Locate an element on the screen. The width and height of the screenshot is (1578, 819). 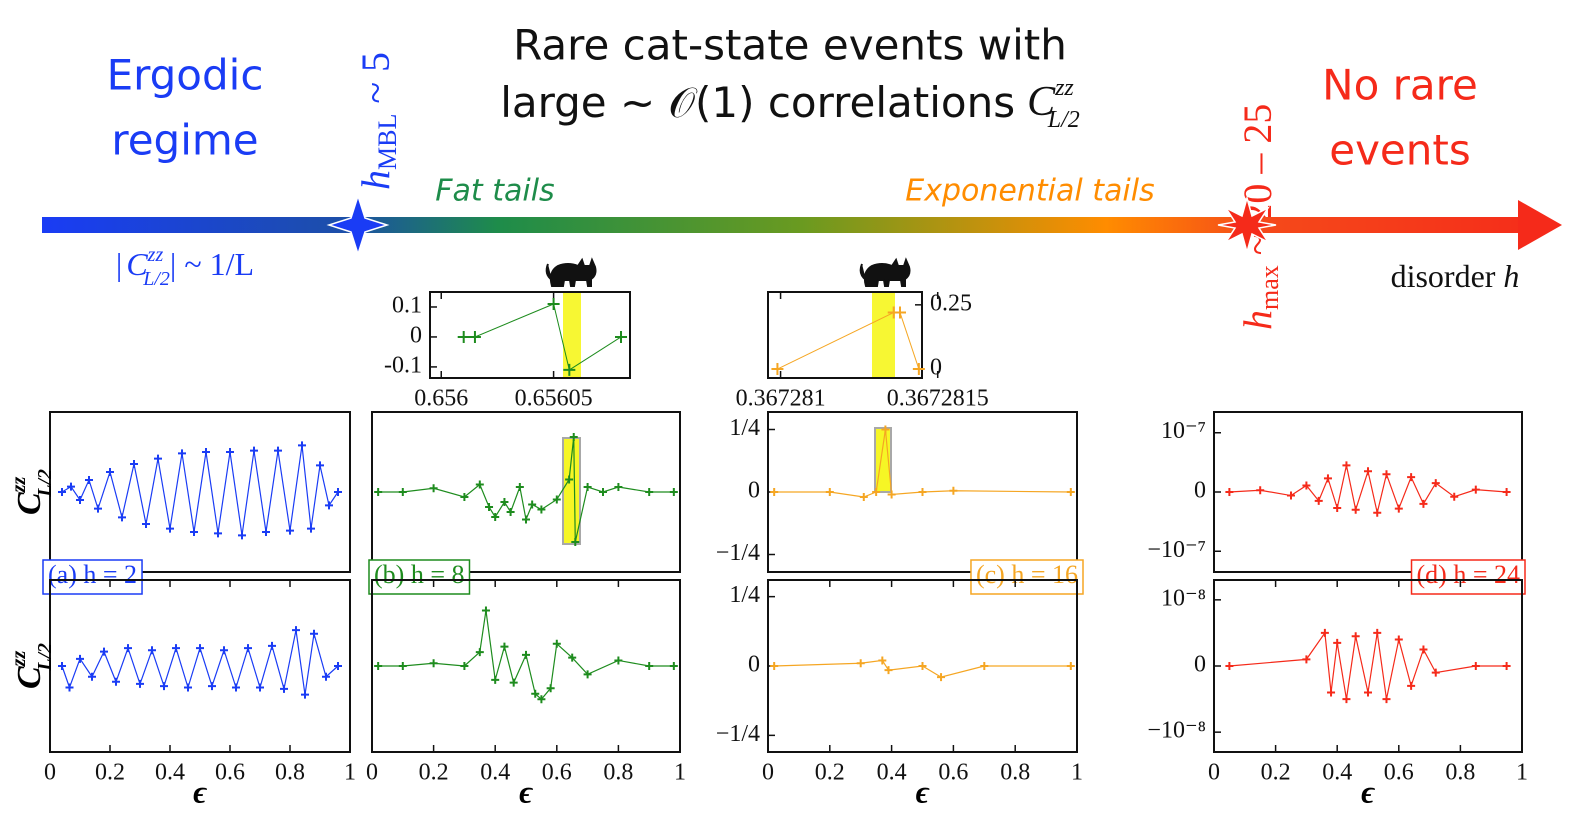
highlight is located at coordinates (883, 335).